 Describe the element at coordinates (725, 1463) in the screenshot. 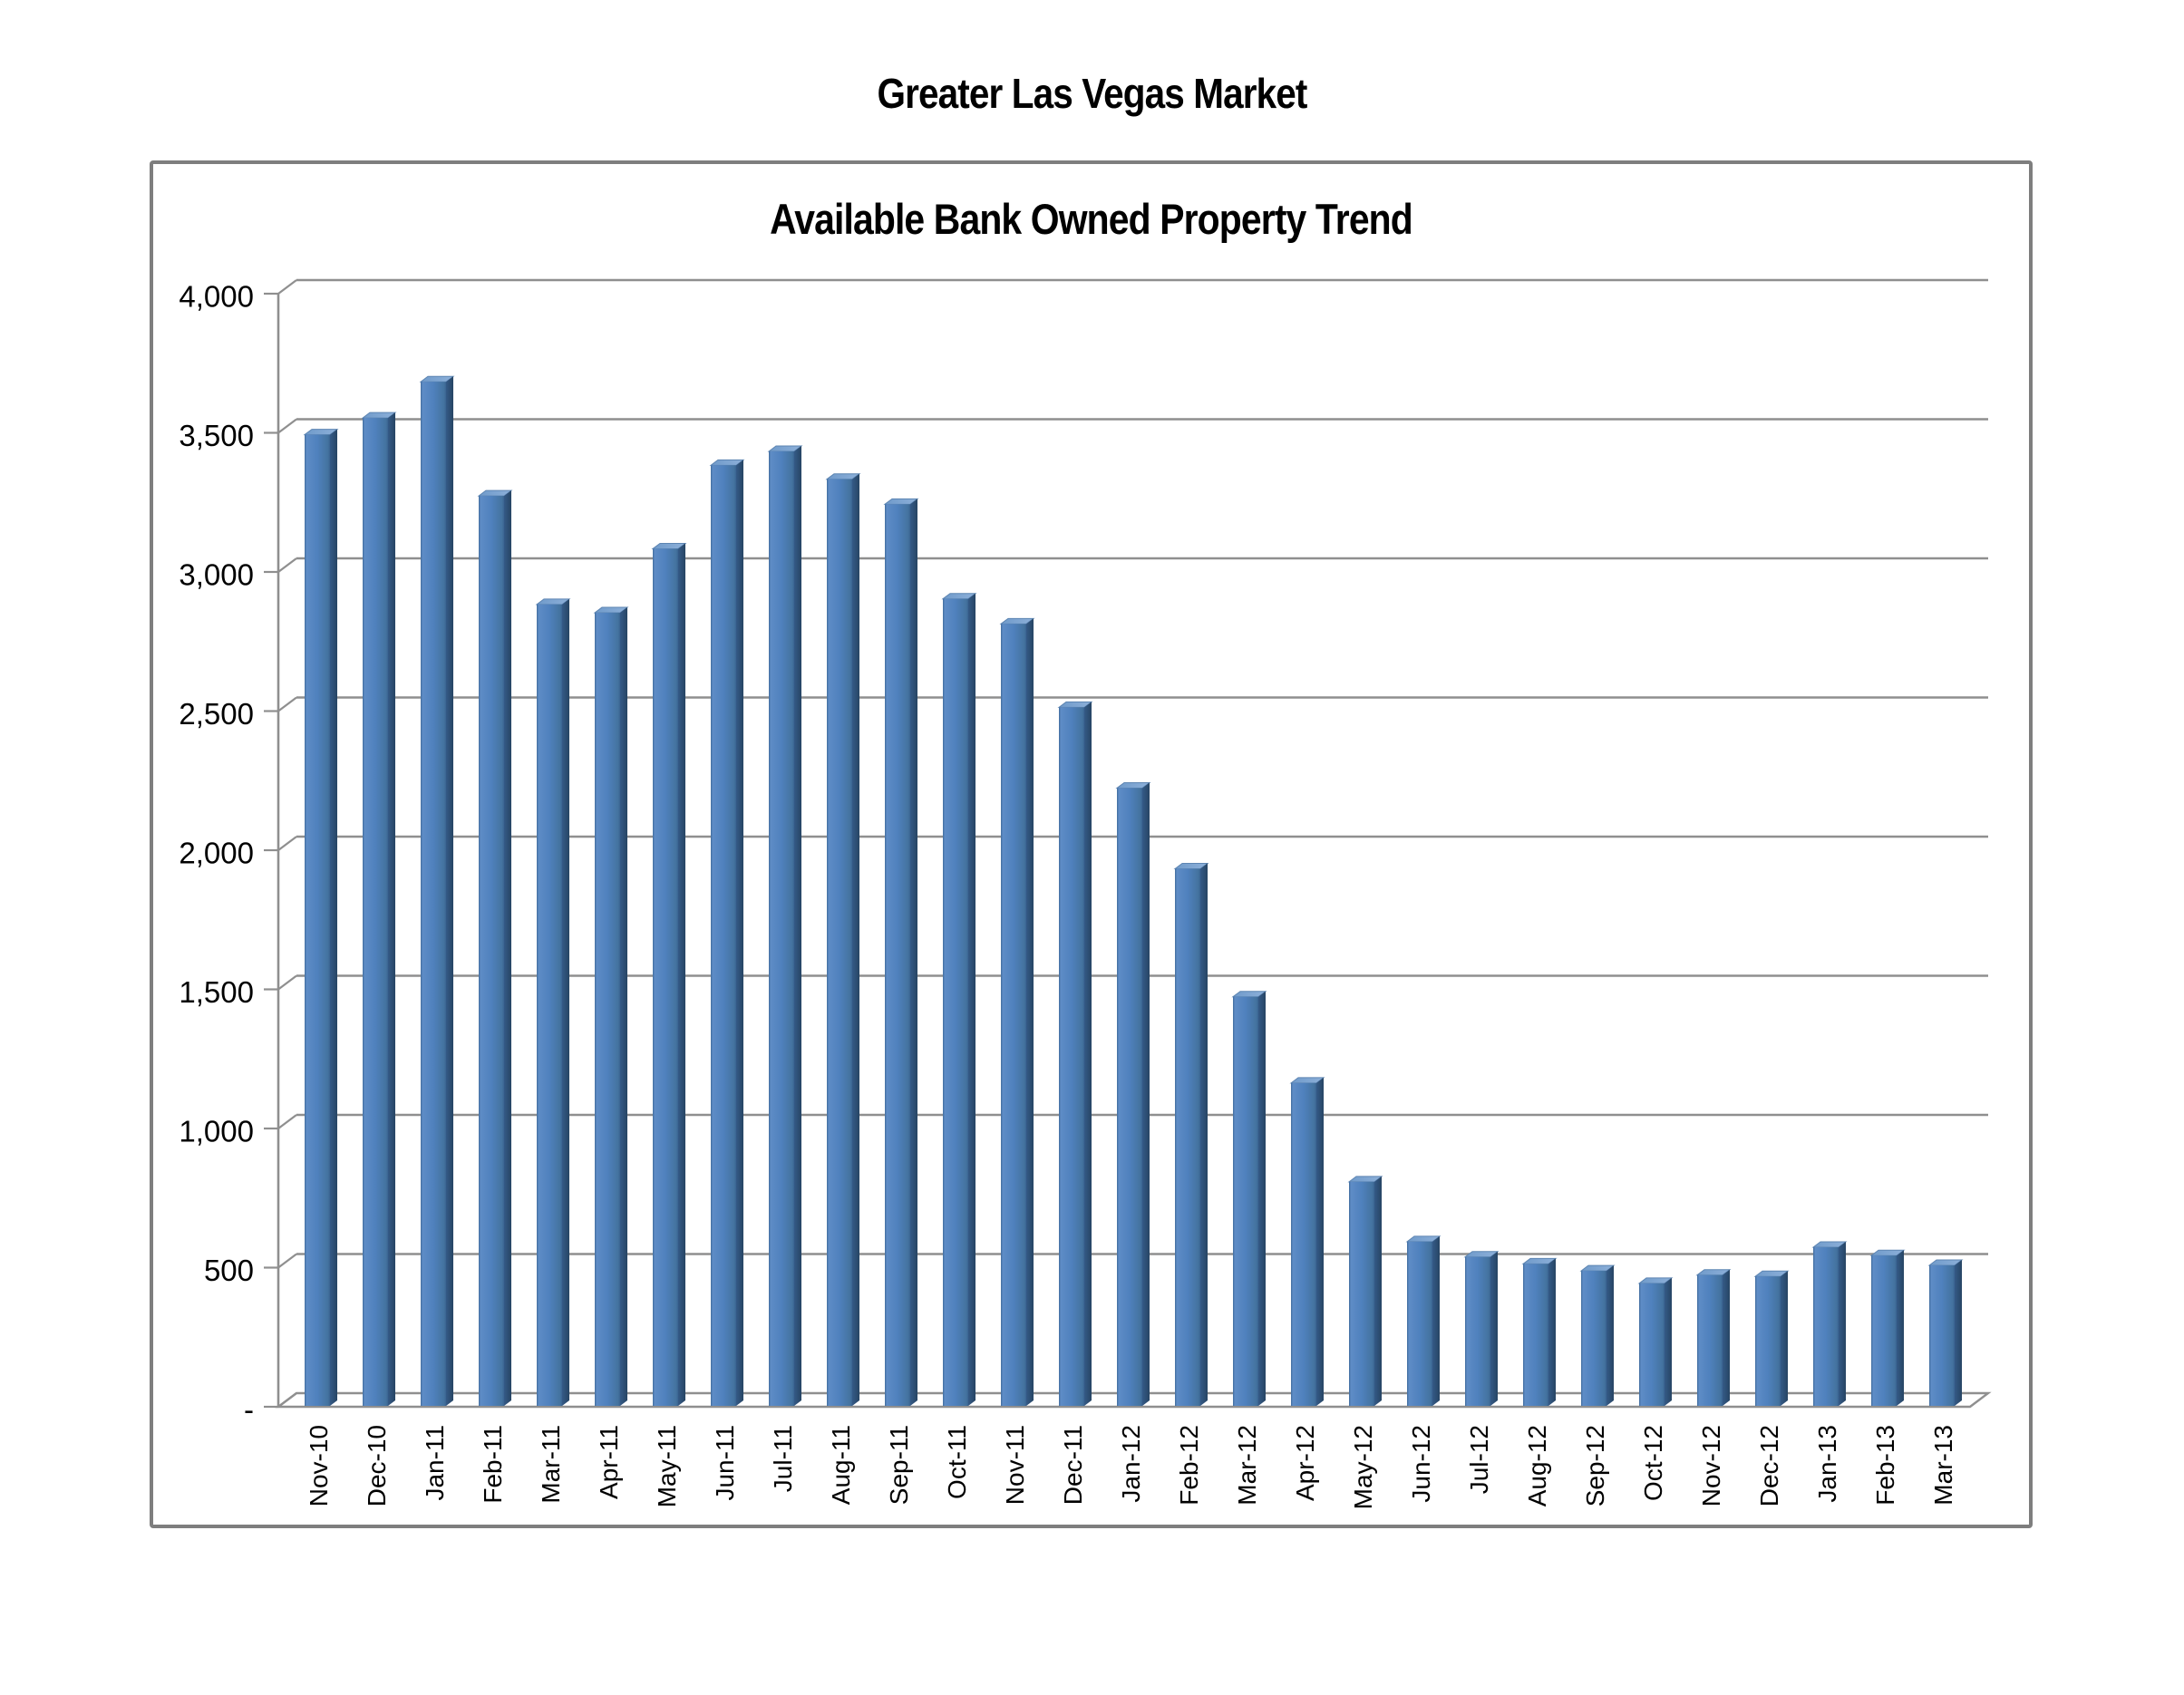

I see `x-axis-label: Jun-11` at that location.